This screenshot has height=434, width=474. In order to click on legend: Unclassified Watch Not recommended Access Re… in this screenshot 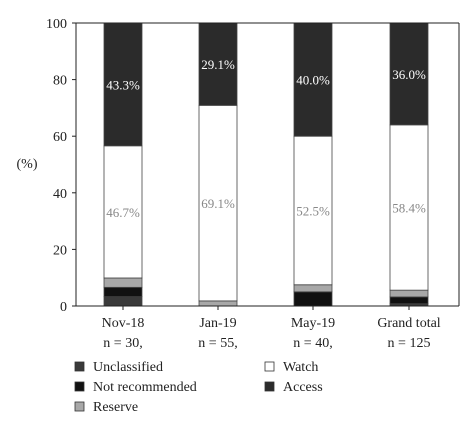, I will do `click(198, 387)`.